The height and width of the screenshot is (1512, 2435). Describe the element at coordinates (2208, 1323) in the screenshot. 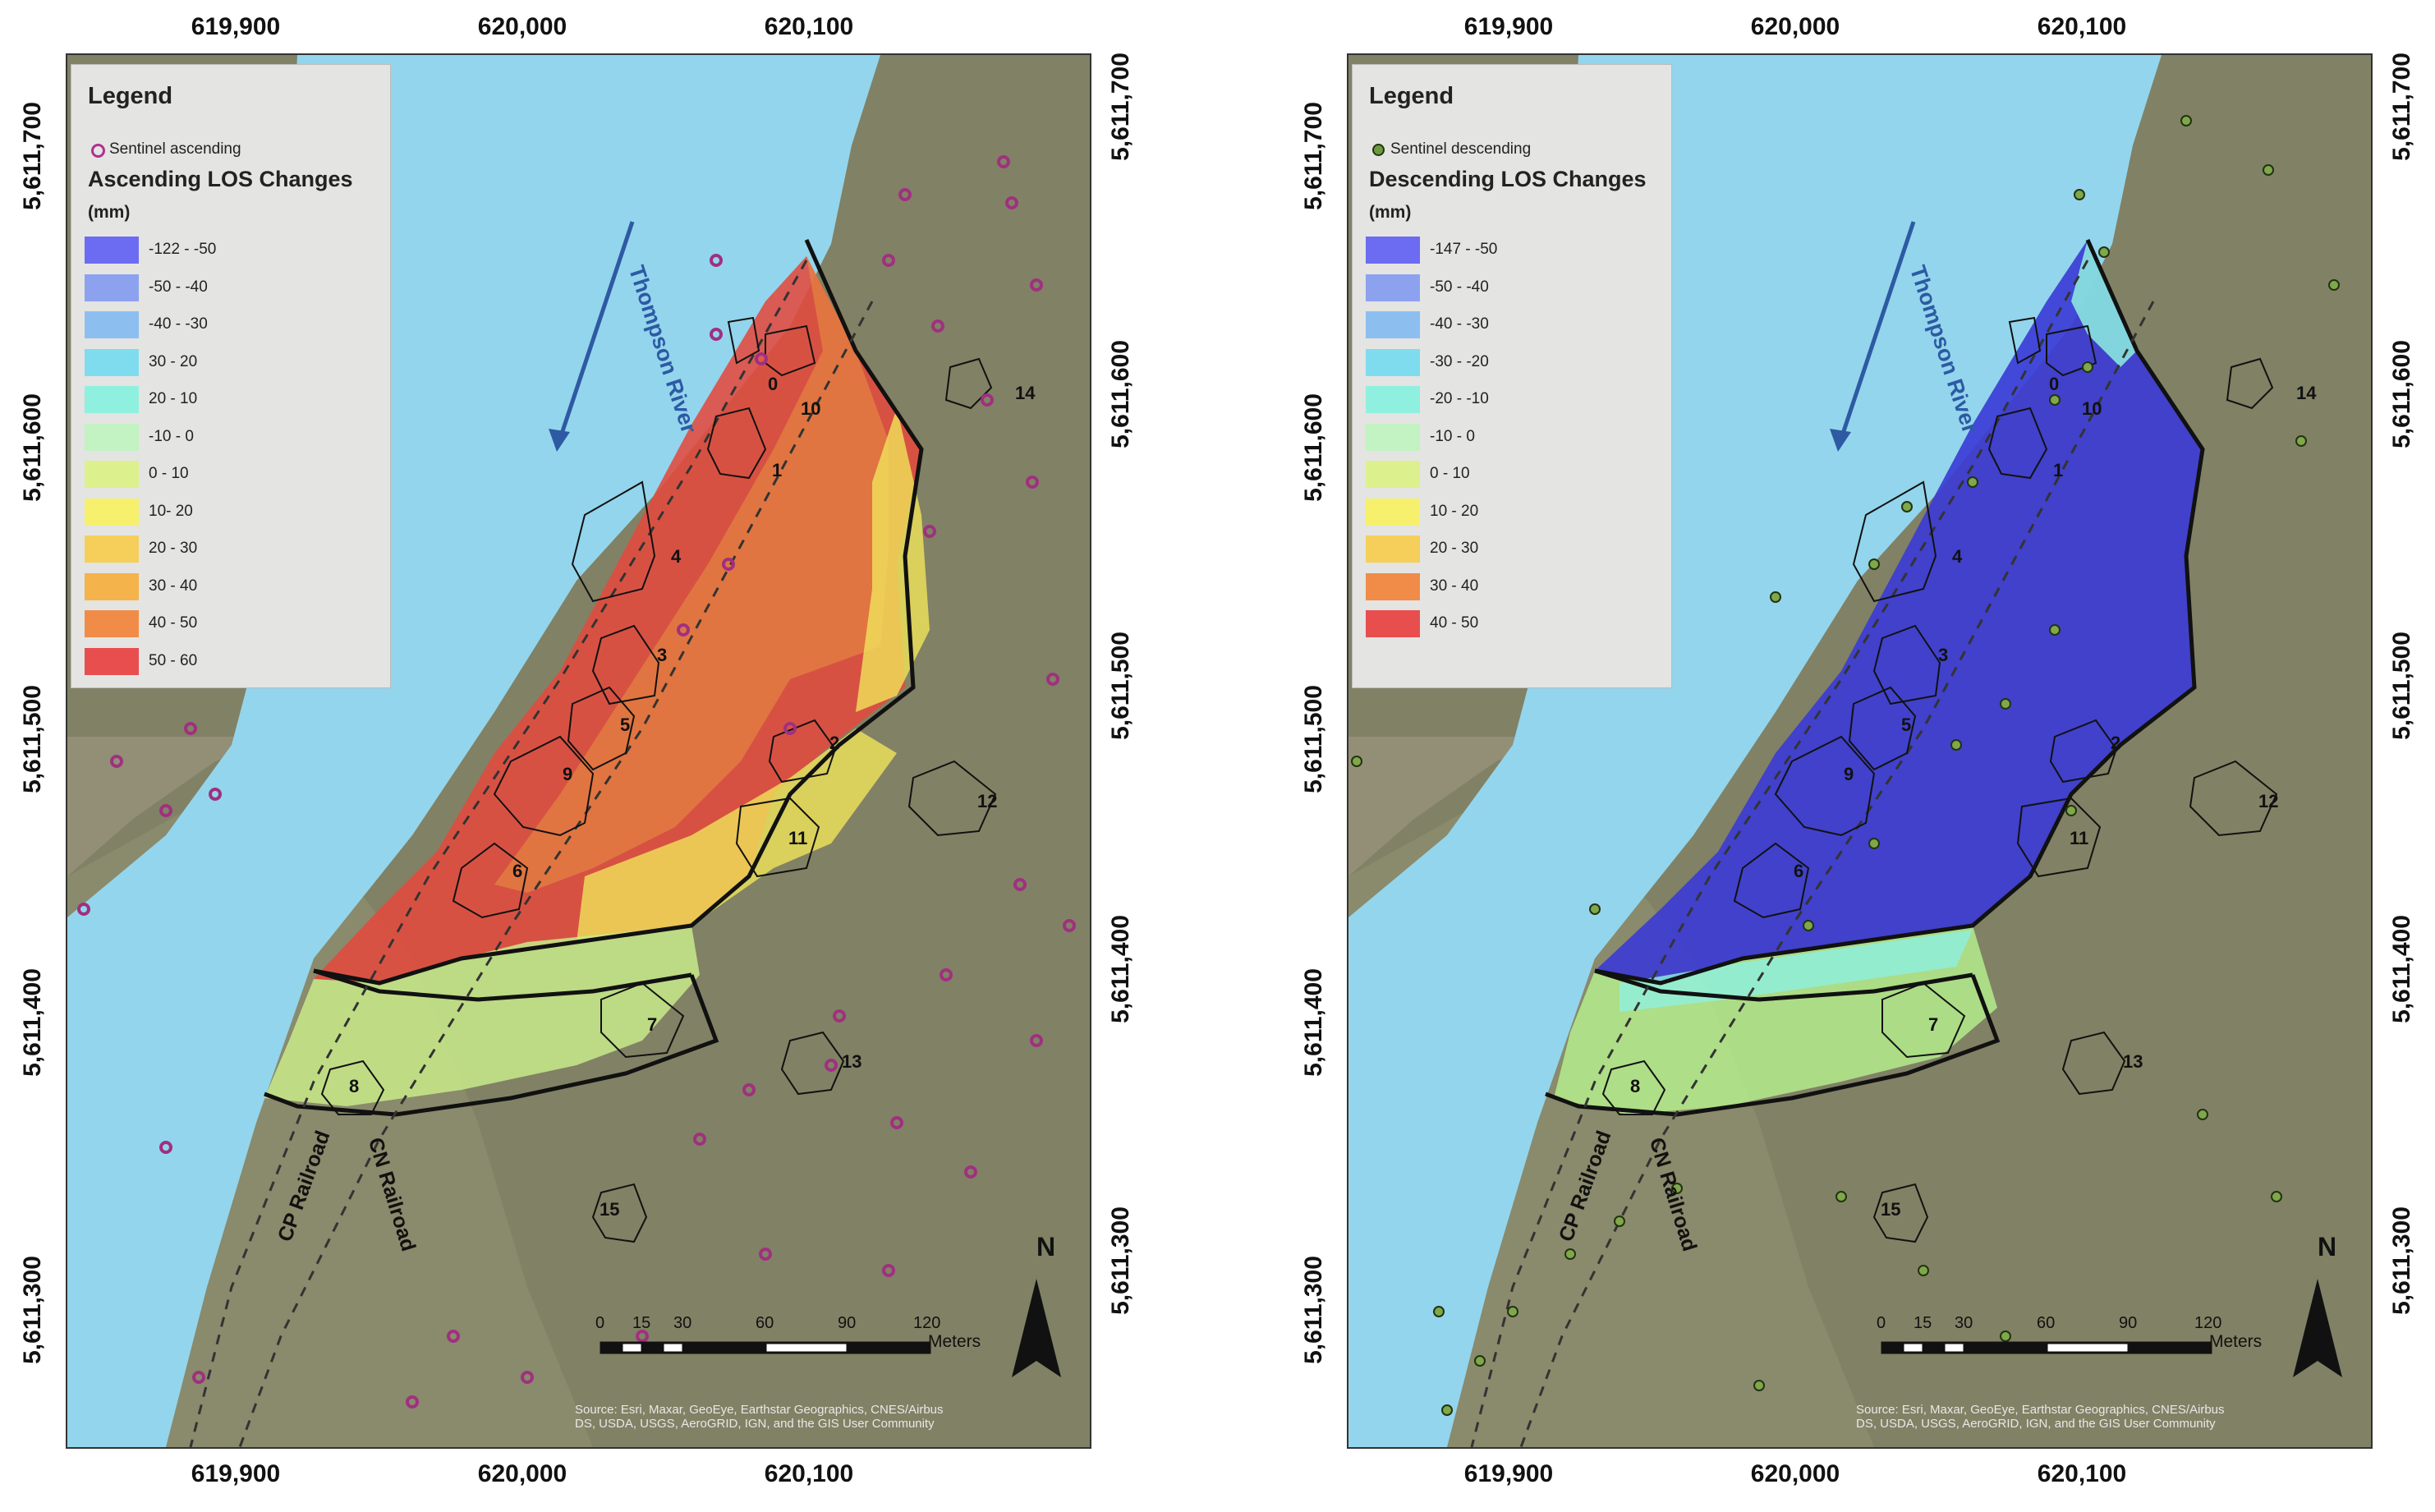

I see `scale-number: 120` at that location.